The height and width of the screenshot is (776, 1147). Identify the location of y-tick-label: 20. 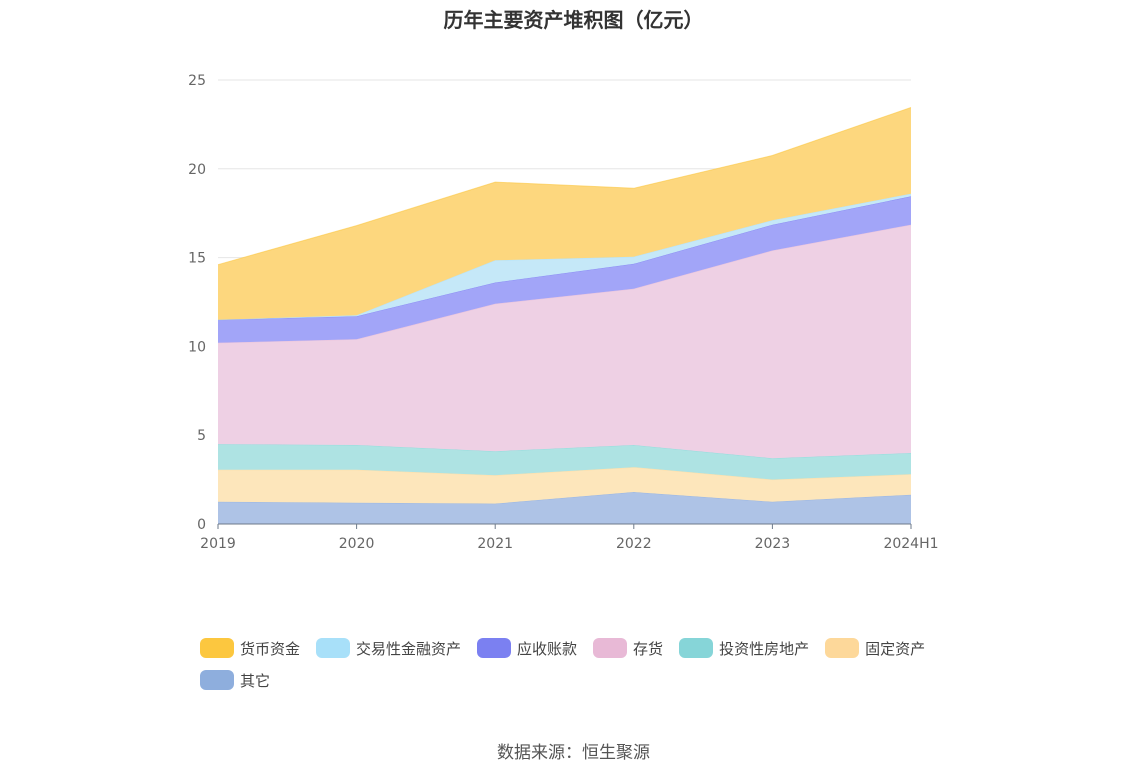
(197, 170).